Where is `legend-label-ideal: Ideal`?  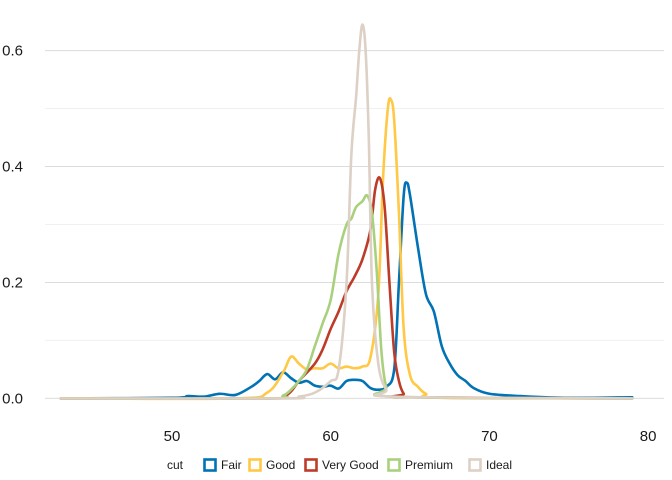 legend-label-ideal: Ideal is located at coordinates (499, 465).